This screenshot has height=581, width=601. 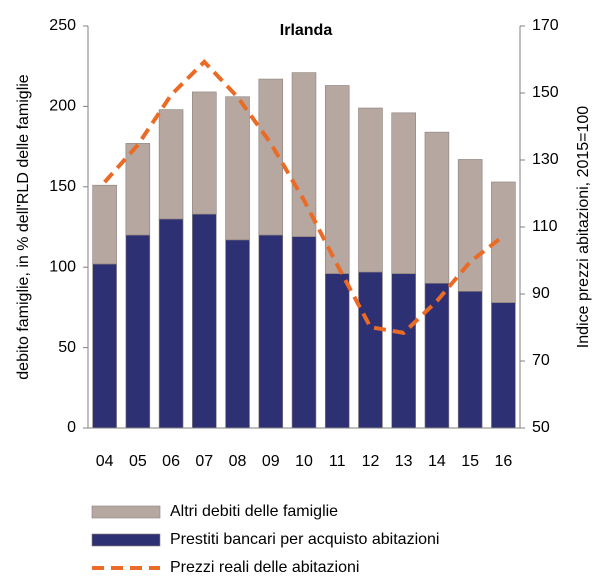 What do you see at coordinates (105, 461) in the screenshot?
I see `x-tick-label: 04` at bounding box center [105, 461].